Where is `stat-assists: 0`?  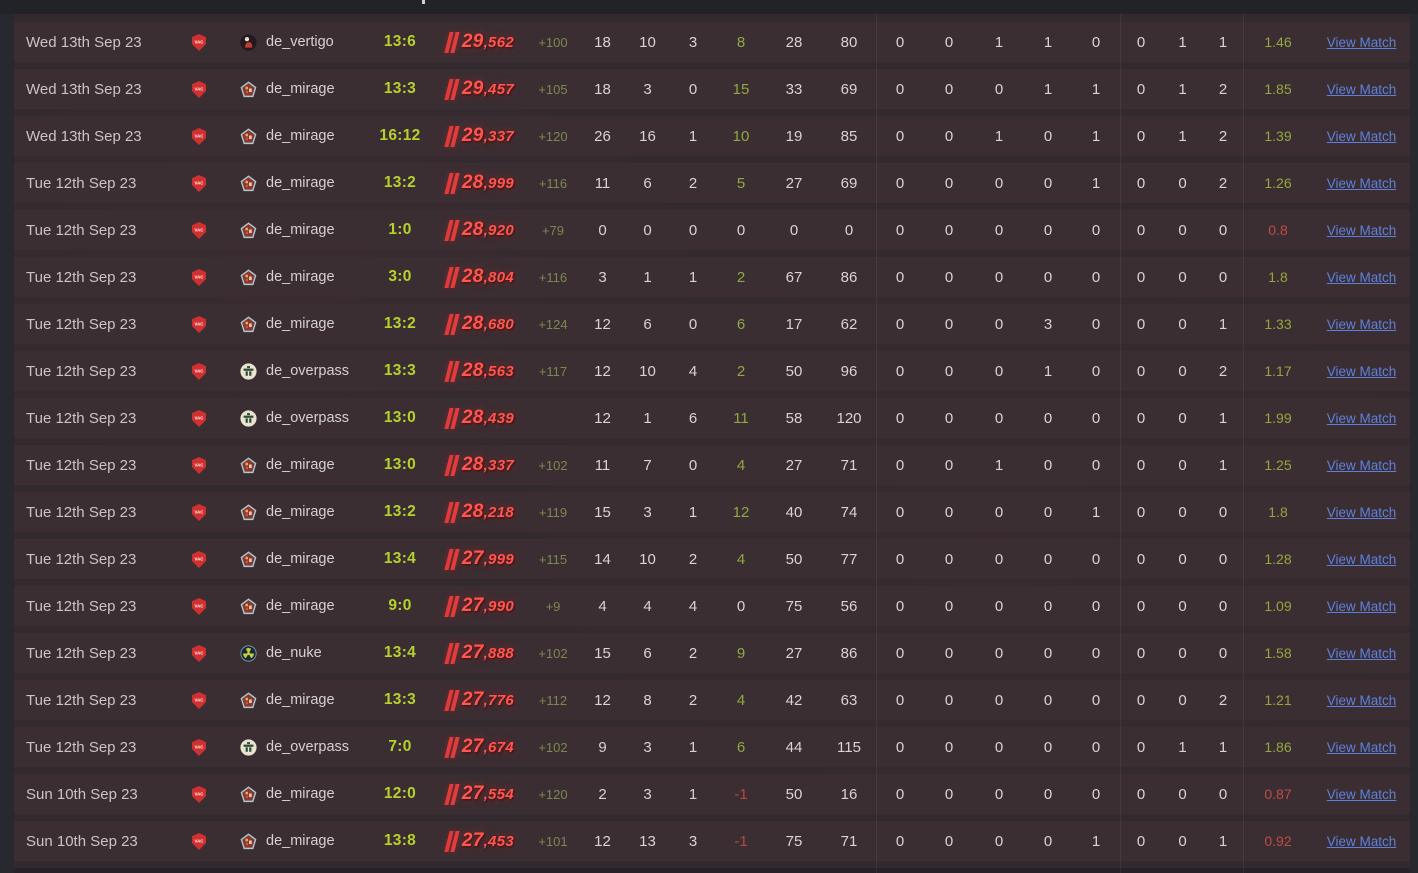 stat-assists: 0 is located at coordinates (693, 465).